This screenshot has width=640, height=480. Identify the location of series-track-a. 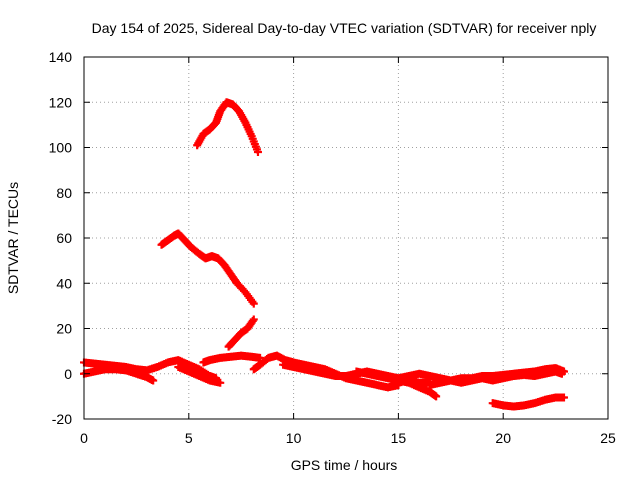
(227, 127).